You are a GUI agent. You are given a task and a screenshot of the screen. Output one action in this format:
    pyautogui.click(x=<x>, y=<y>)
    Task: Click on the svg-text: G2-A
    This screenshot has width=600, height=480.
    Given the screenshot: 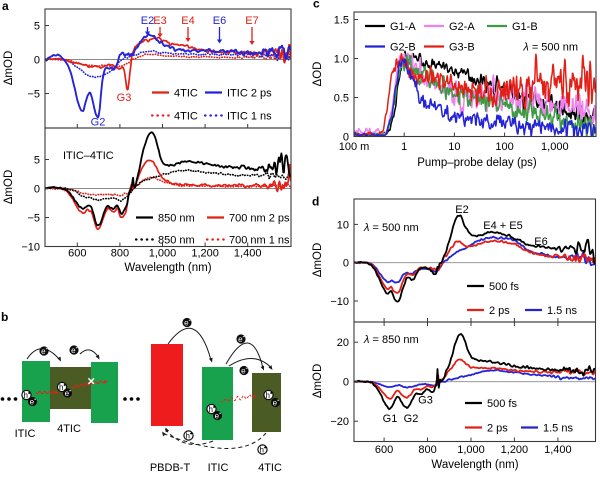 What is the action you would take?
    pyautogui.click(x=462, y=27)
    